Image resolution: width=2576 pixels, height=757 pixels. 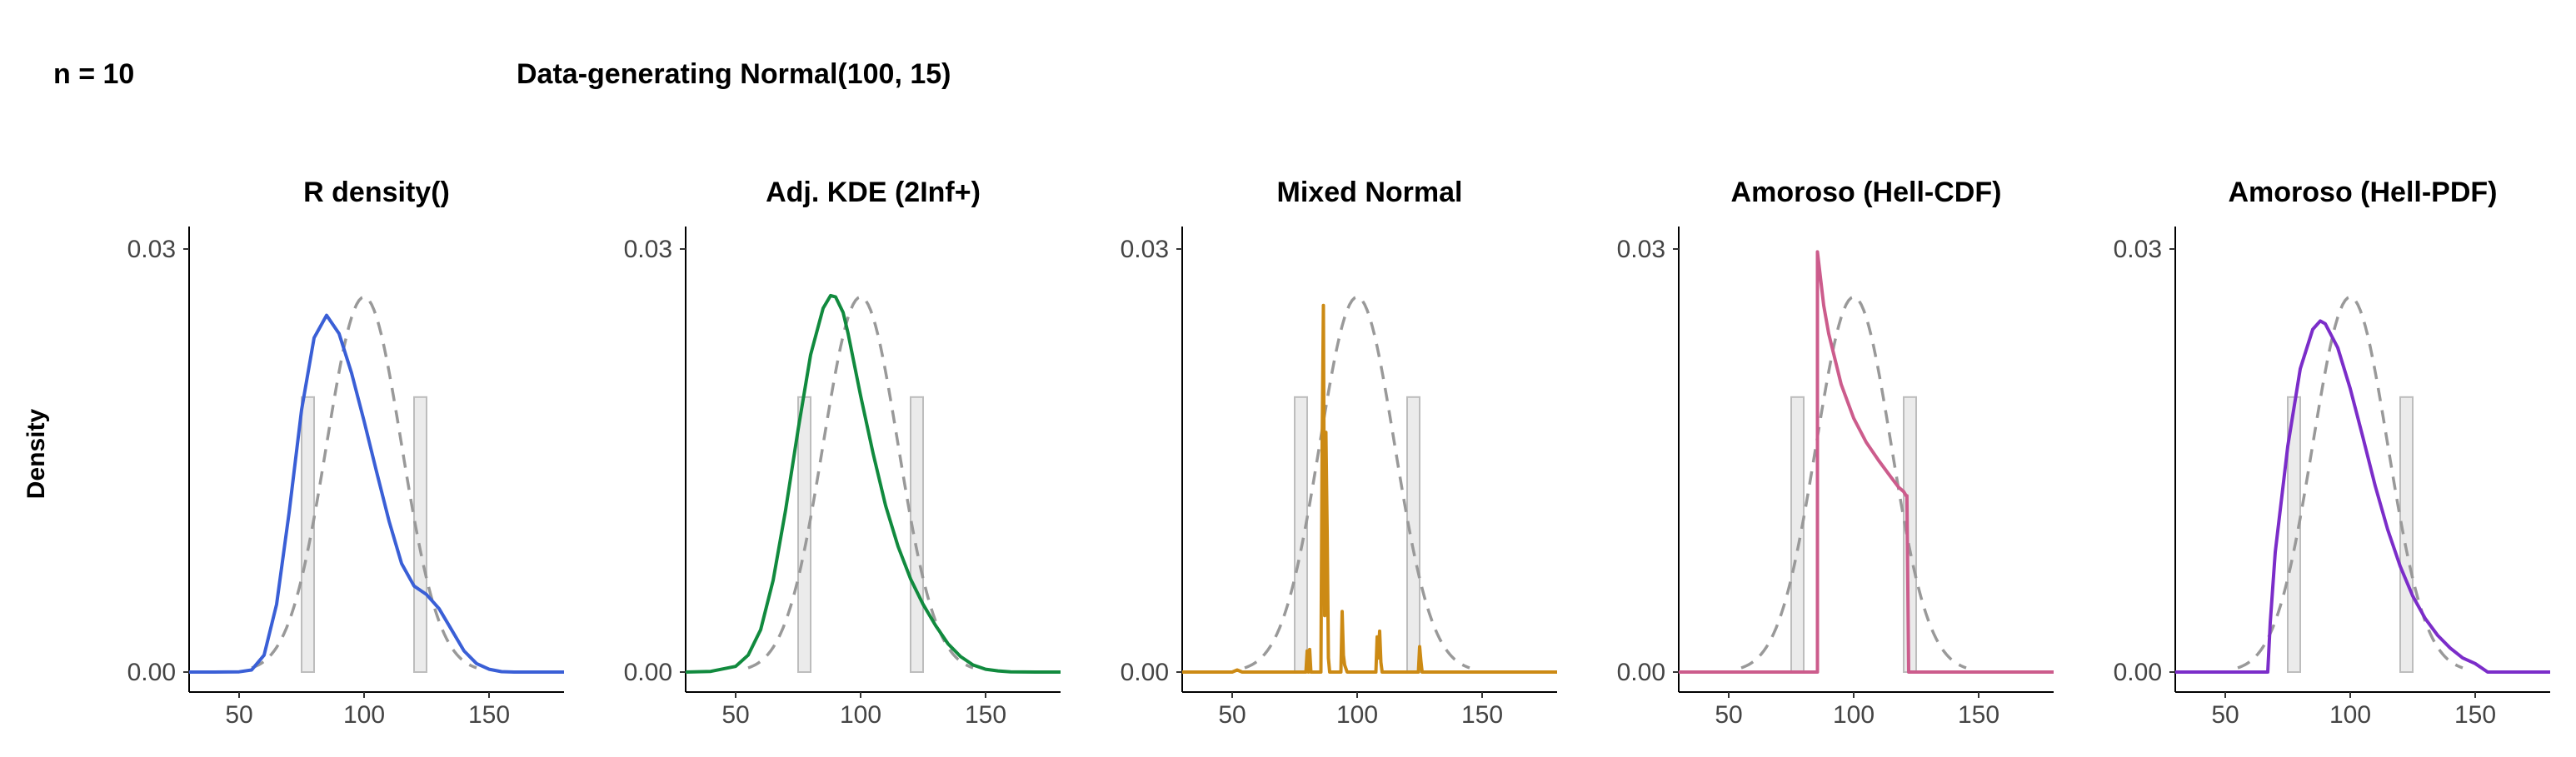 I want to click on panel-title: Amoroso (Hell-CDF), so click(x=1866, y=192).